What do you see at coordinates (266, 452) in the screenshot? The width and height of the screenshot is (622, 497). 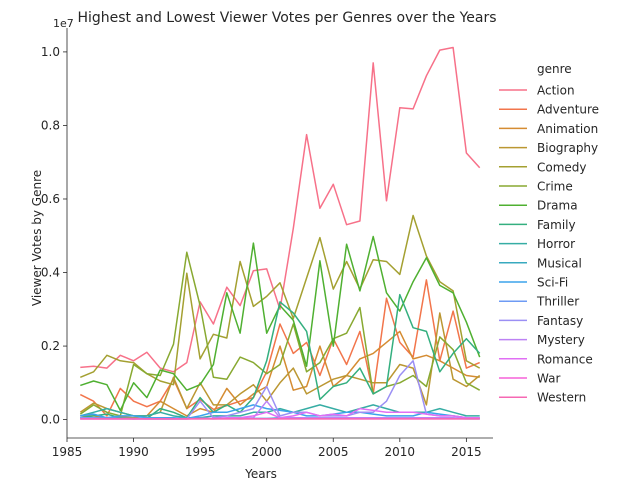 I see `x-tick-label: 2000` at bounding box center [266, 452].